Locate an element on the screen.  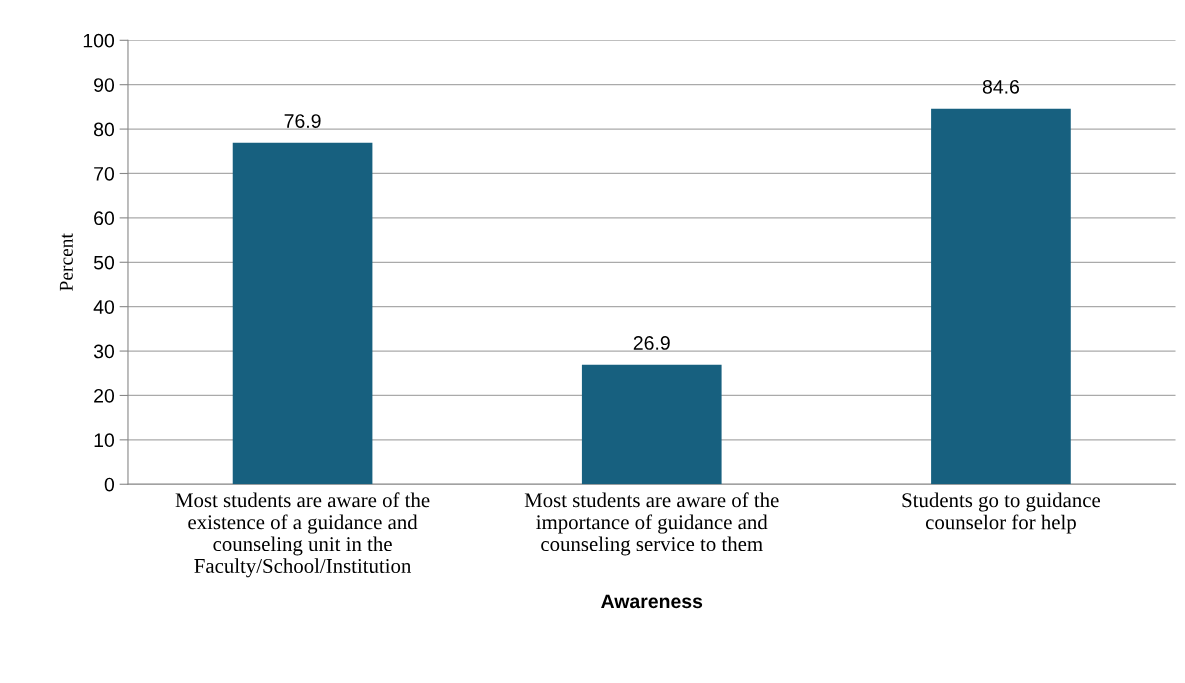
x-axis-title: Awareness is located at coordinates (652, 601).